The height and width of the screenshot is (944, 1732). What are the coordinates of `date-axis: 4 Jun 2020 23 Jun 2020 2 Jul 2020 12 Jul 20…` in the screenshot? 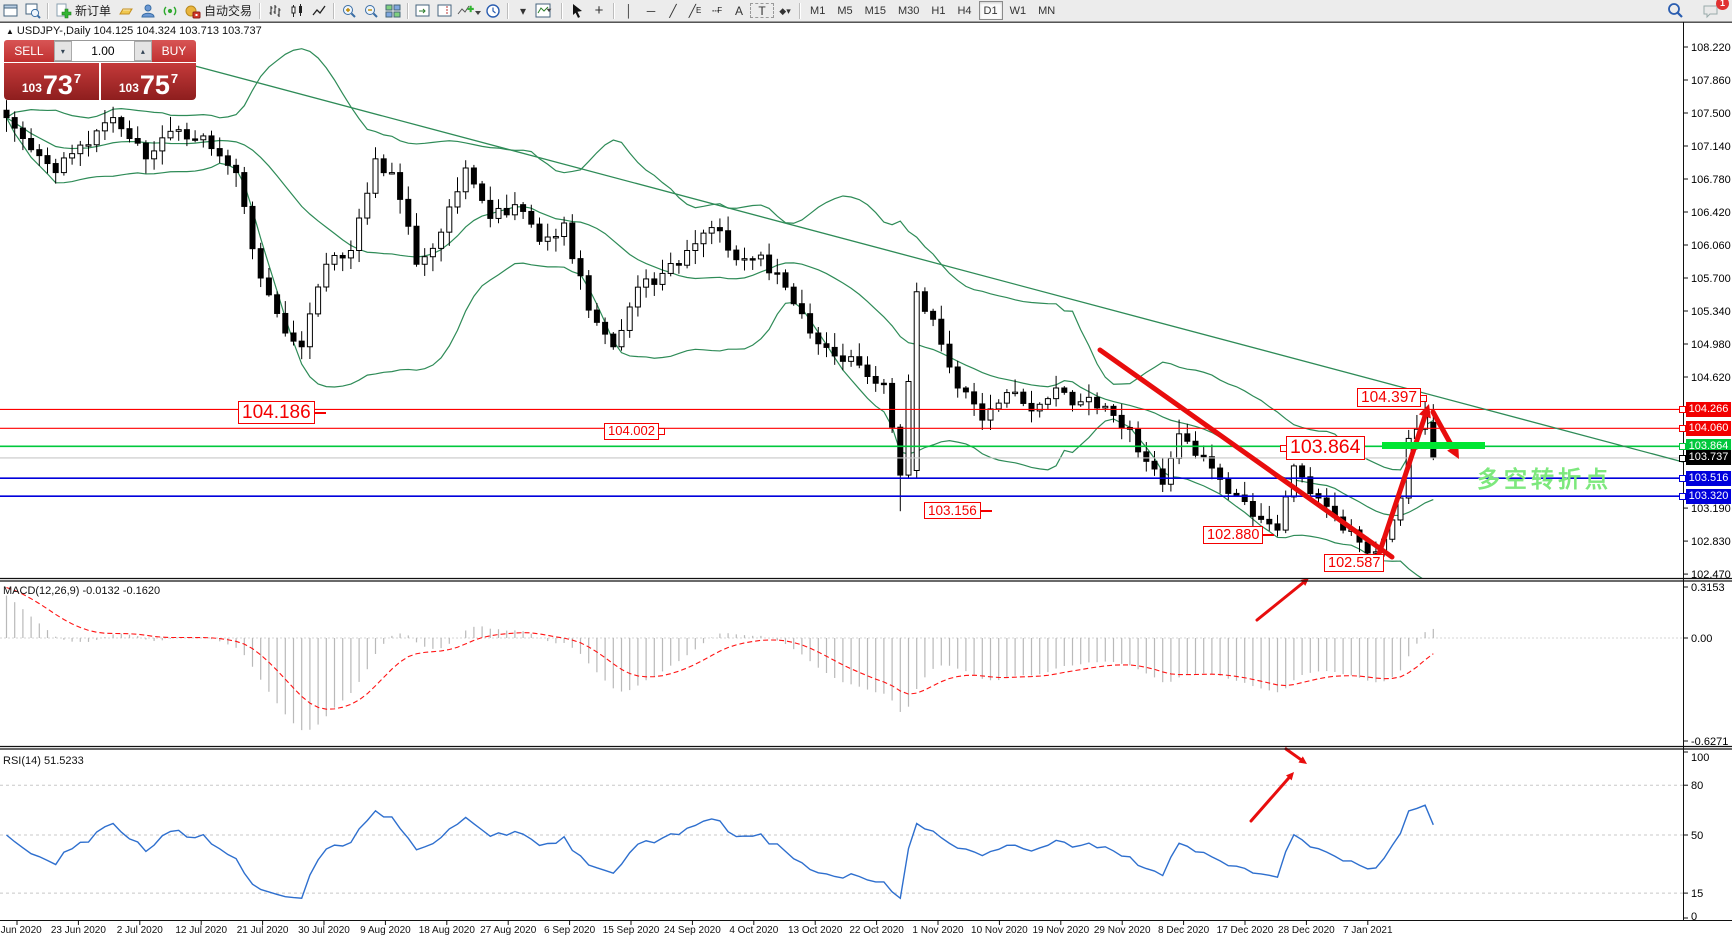 It's located at (866, 932).